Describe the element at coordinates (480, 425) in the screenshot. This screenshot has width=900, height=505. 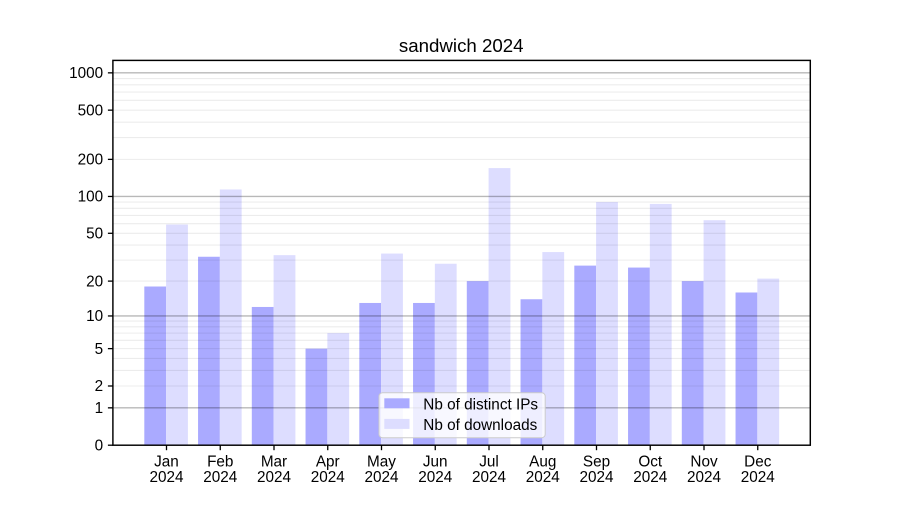
I see `svg-text: Nb of downloads` at that location.